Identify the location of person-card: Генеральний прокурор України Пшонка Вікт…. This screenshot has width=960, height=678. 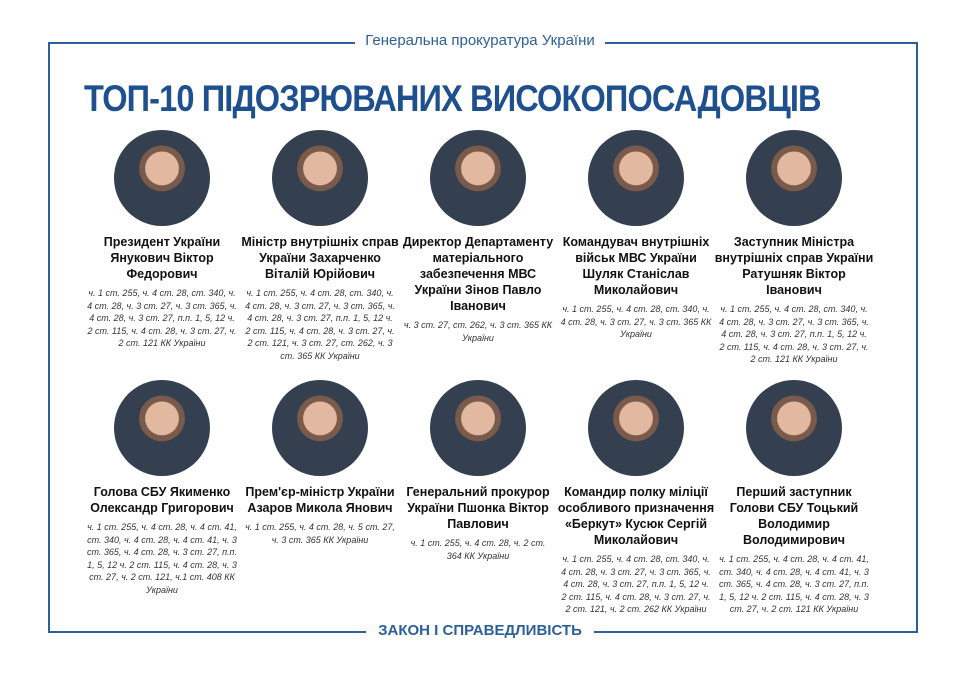
(478, 471).